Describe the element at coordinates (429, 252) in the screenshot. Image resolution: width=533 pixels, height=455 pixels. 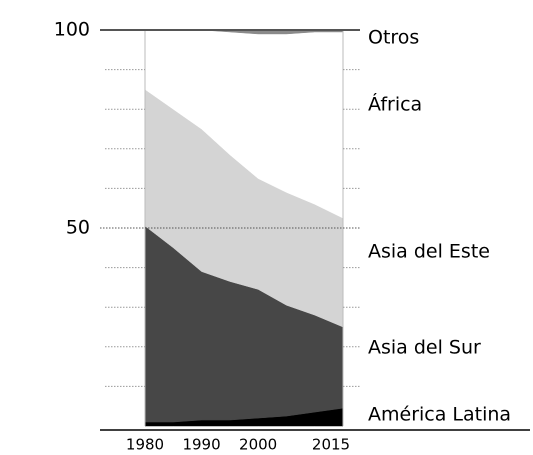
I see `series-label: Asia del Este` at that location.